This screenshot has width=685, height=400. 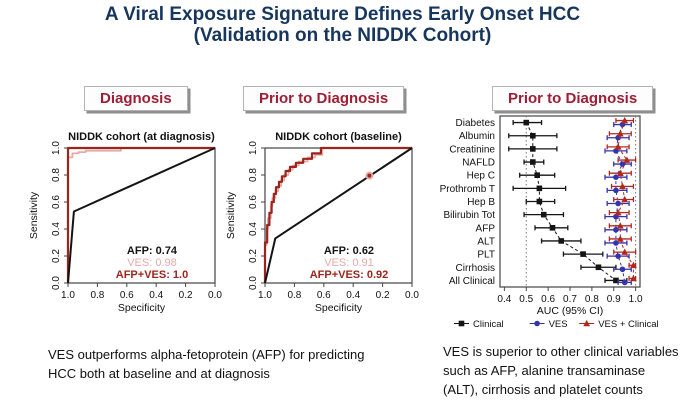 I want to click on panel-header-diagnosis: Diagnosis, so click(x=136, y=98).